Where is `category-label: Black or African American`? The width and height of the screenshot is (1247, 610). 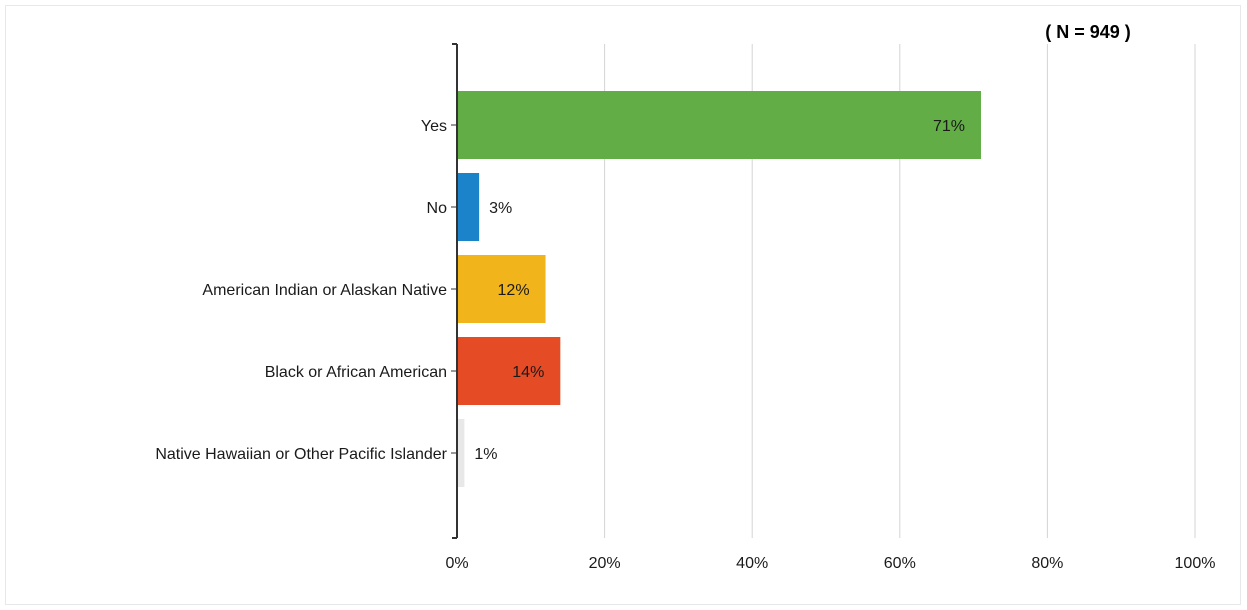 category-label: Black or African American is located at coordinates (356, 372).